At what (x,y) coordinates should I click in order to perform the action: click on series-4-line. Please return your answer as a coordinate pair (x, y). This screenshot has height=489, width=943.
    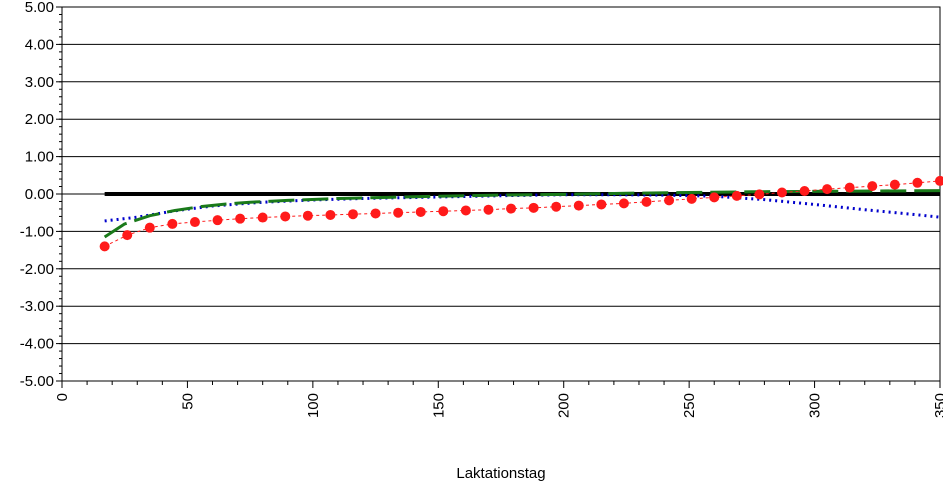
    Looking at the image, I should click on (522, 213).